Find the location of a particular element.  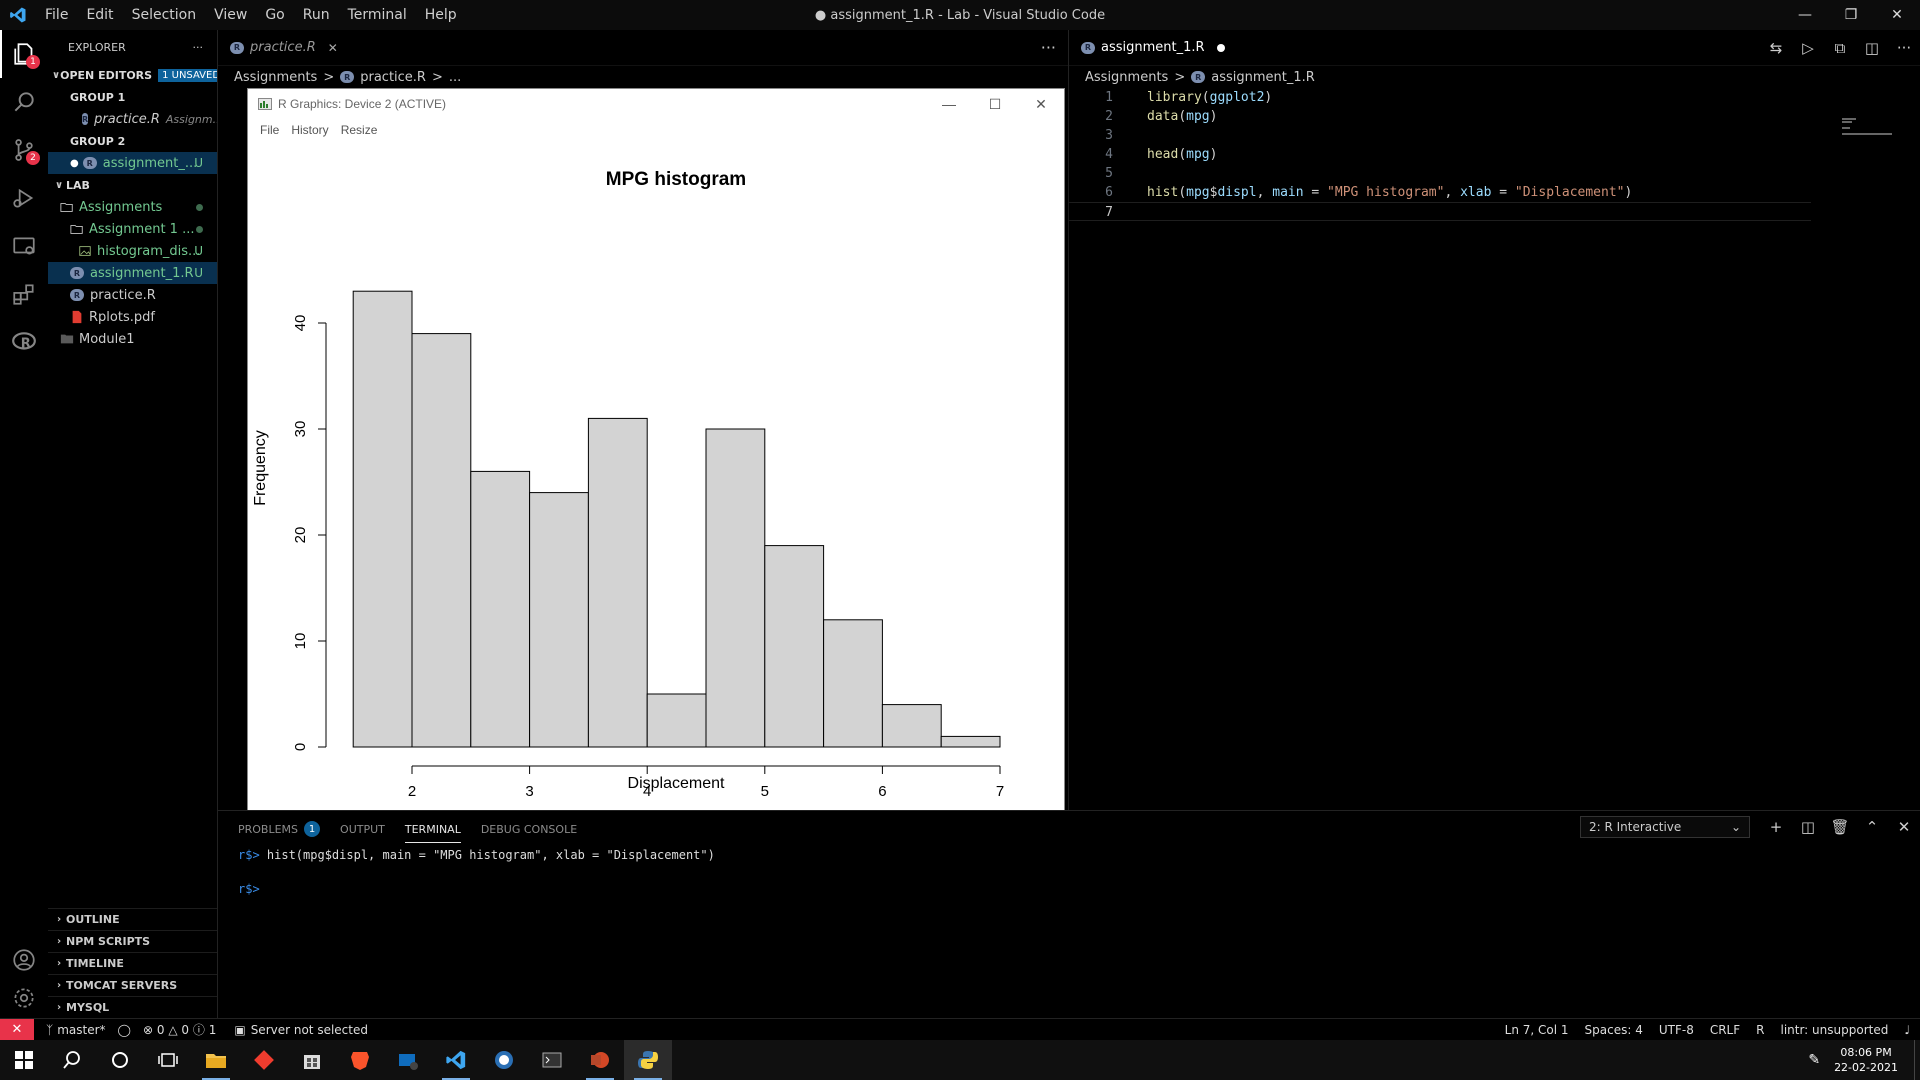

clock: 08:06 PM 22-02-2021 is located at coordinates (1866, 1060).